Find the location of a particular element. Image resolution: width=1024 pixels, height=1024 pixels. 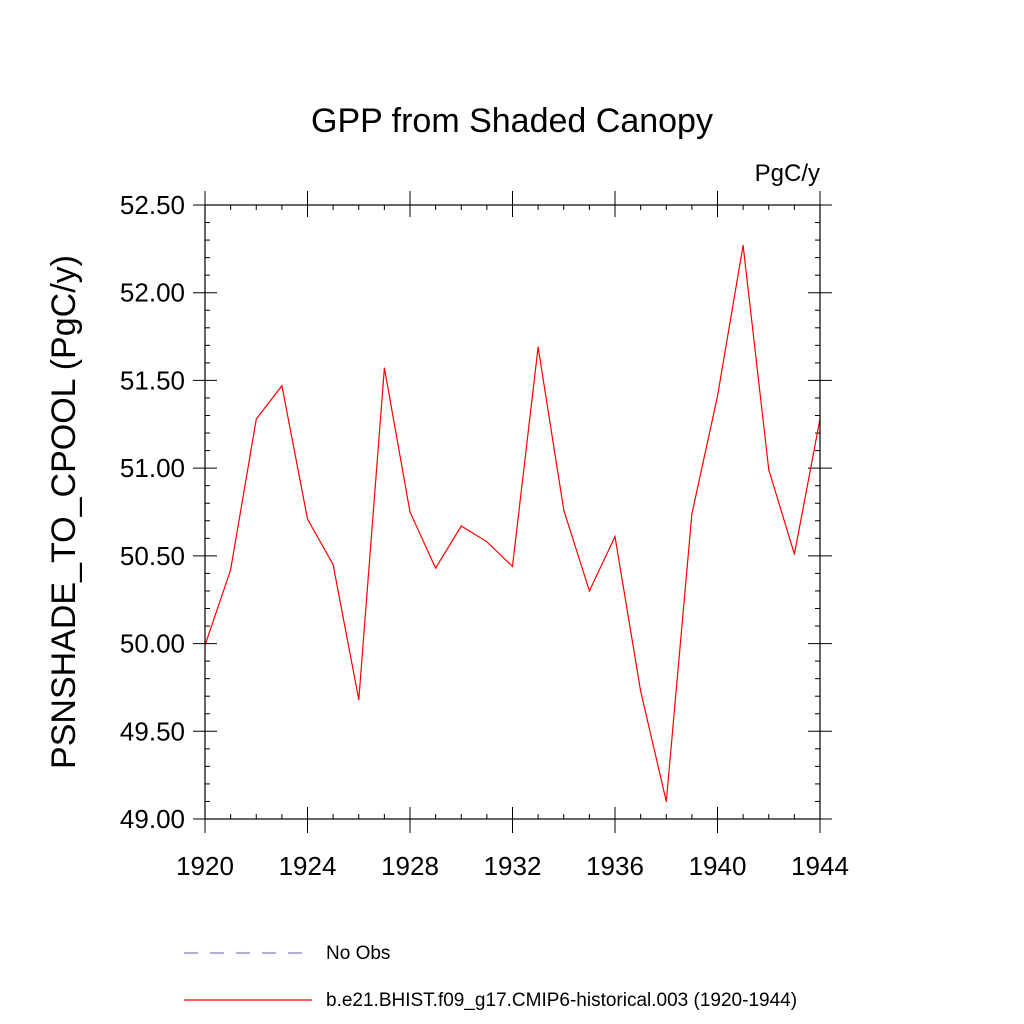

chart-title: GPP from Shaded Canopy is located at coordinates (512, 121).